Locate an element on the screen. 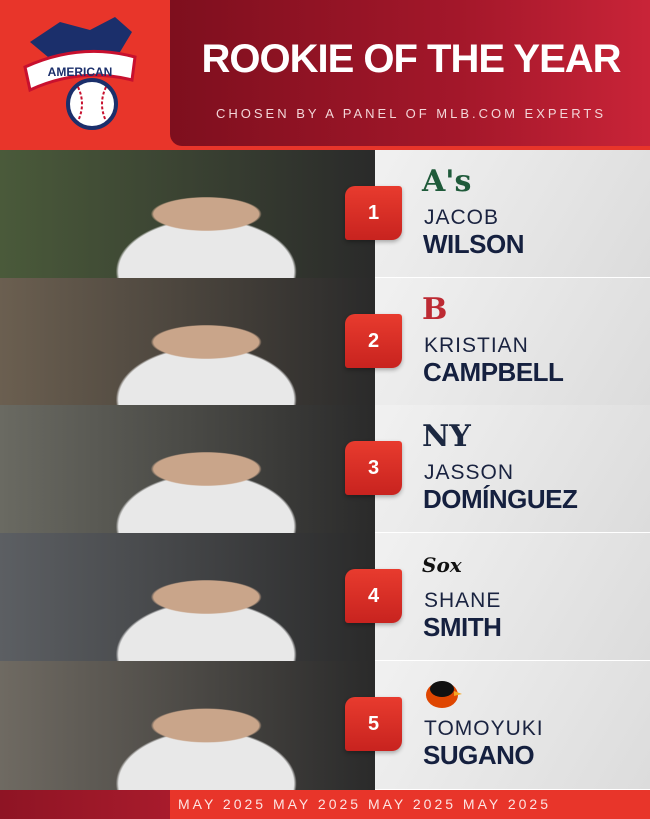 This screenshot has width=650, height=819. rank-badge: 3 is located at coordinates (373, 468).